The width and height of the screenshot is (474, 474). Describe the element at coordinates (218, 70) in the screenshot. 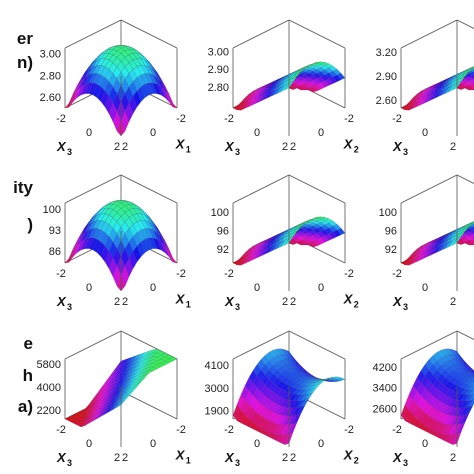

I see `z-tick-label: 2.90` at that location.